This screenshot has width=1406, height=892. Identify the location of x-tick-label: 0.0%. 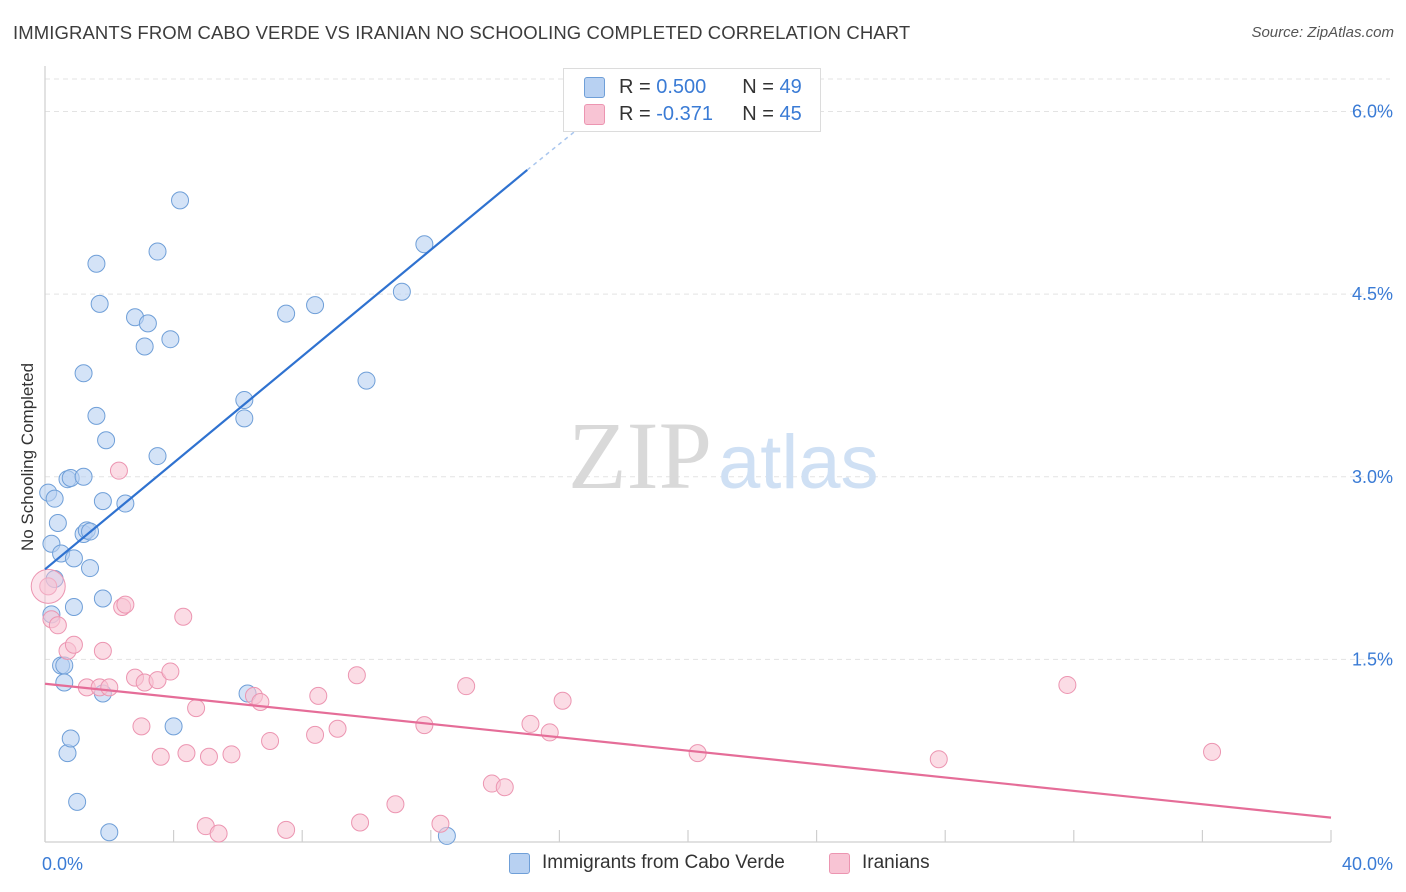
(62, 864).